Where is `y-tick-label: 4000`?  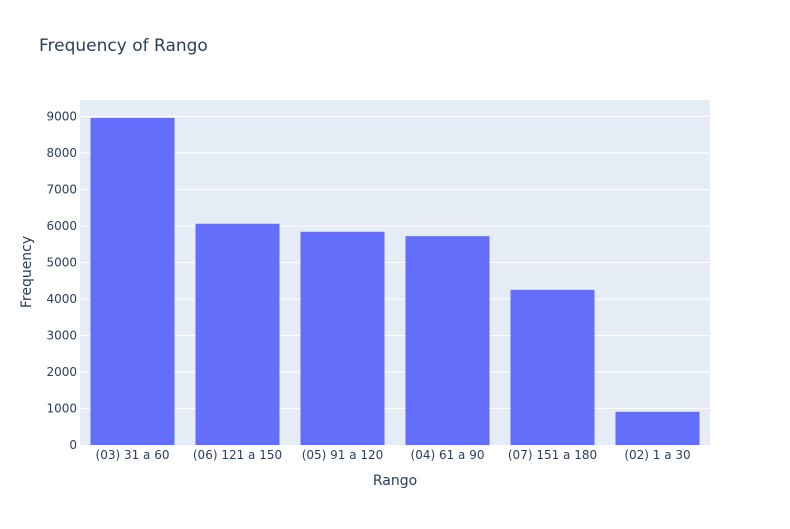
y-tick-label: 4000 is located at coordinates (61, 299).